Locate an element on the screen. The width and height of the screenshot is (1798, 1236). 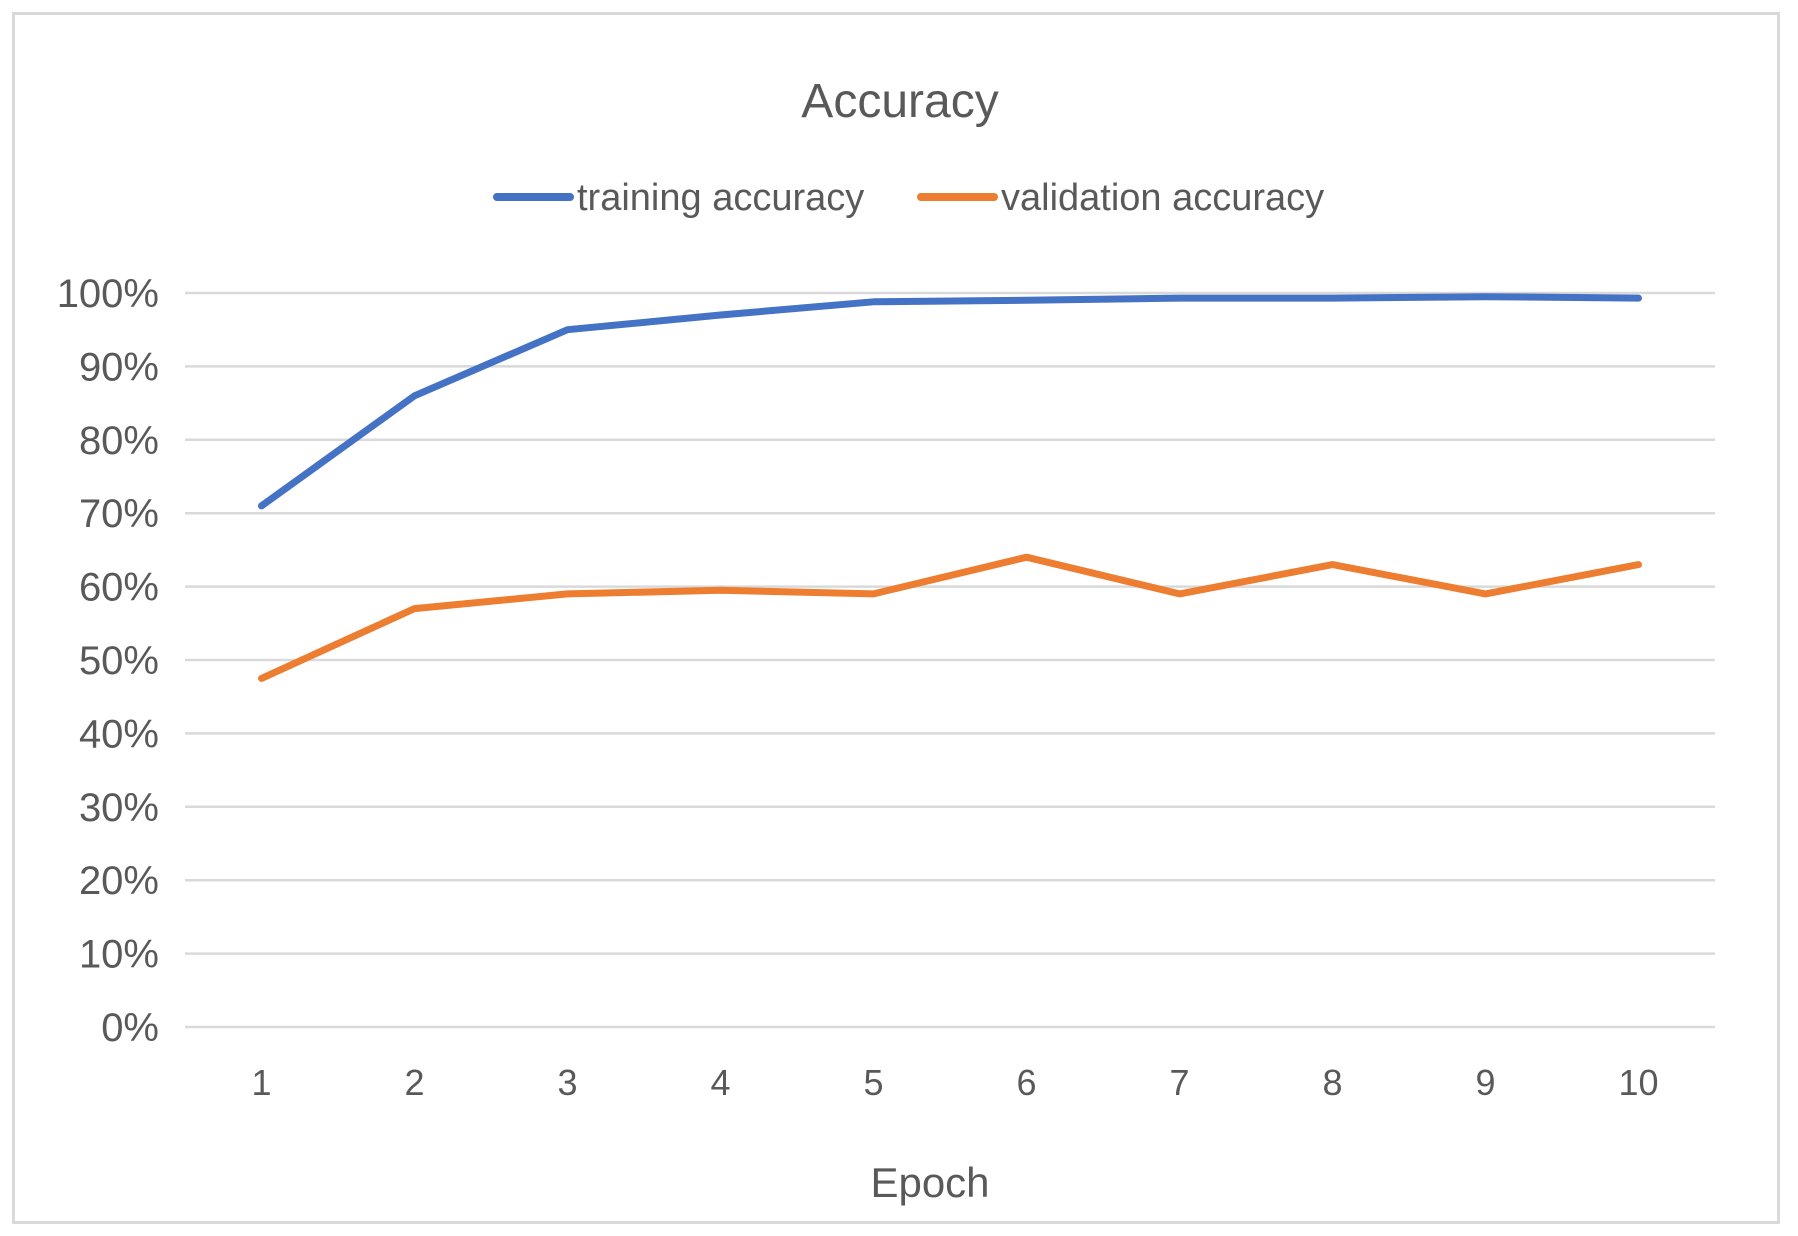
y-tick-label: 70% is located at coordinates (119, 514).